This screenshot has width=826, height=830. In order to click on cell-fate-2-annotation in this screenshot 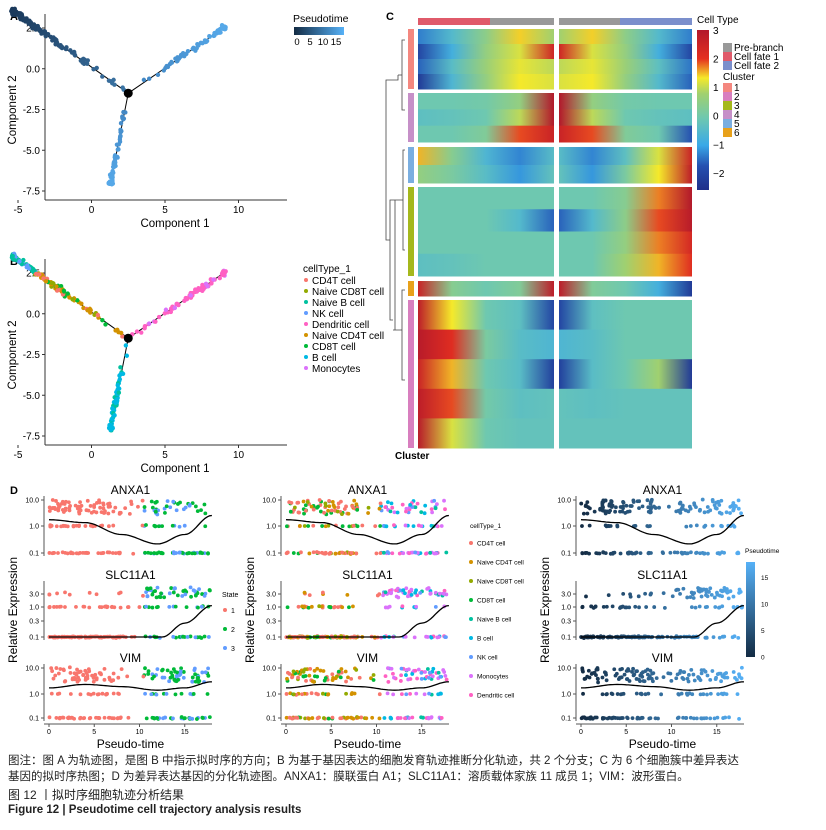, I will do `click(656, 21)`.